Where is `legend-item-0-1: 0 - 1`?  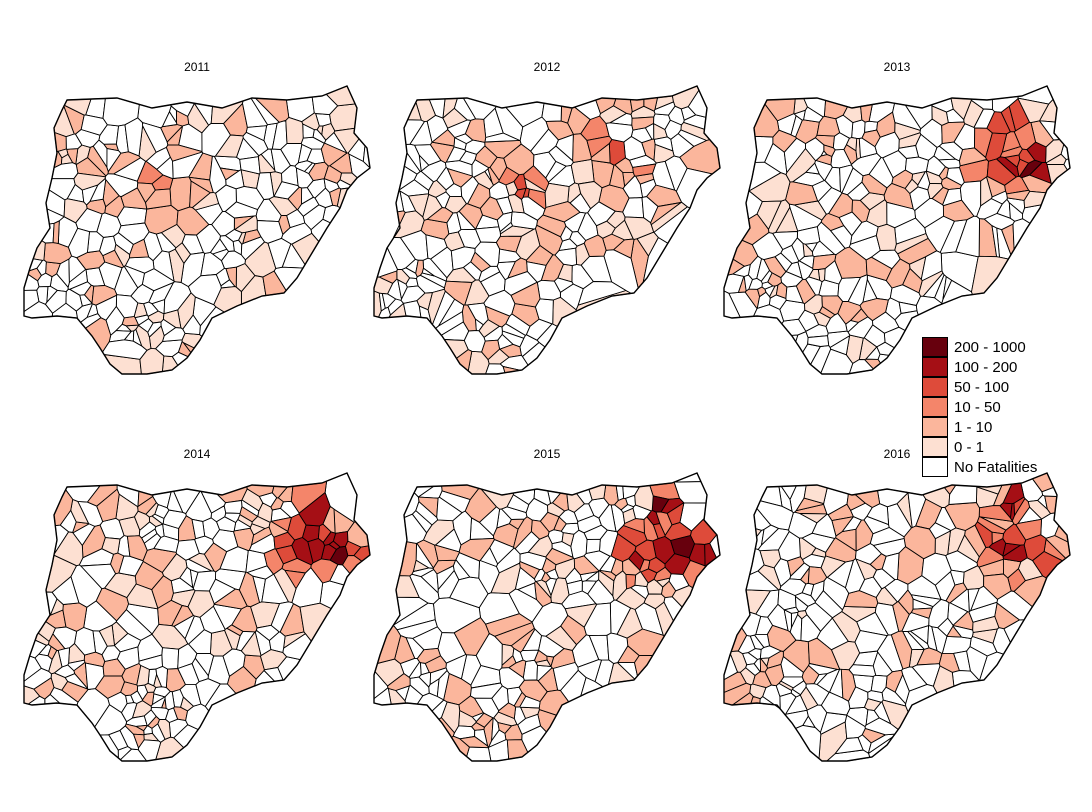 legend-item-0-1: 0 - 1 is located at coordinates (997, 447).